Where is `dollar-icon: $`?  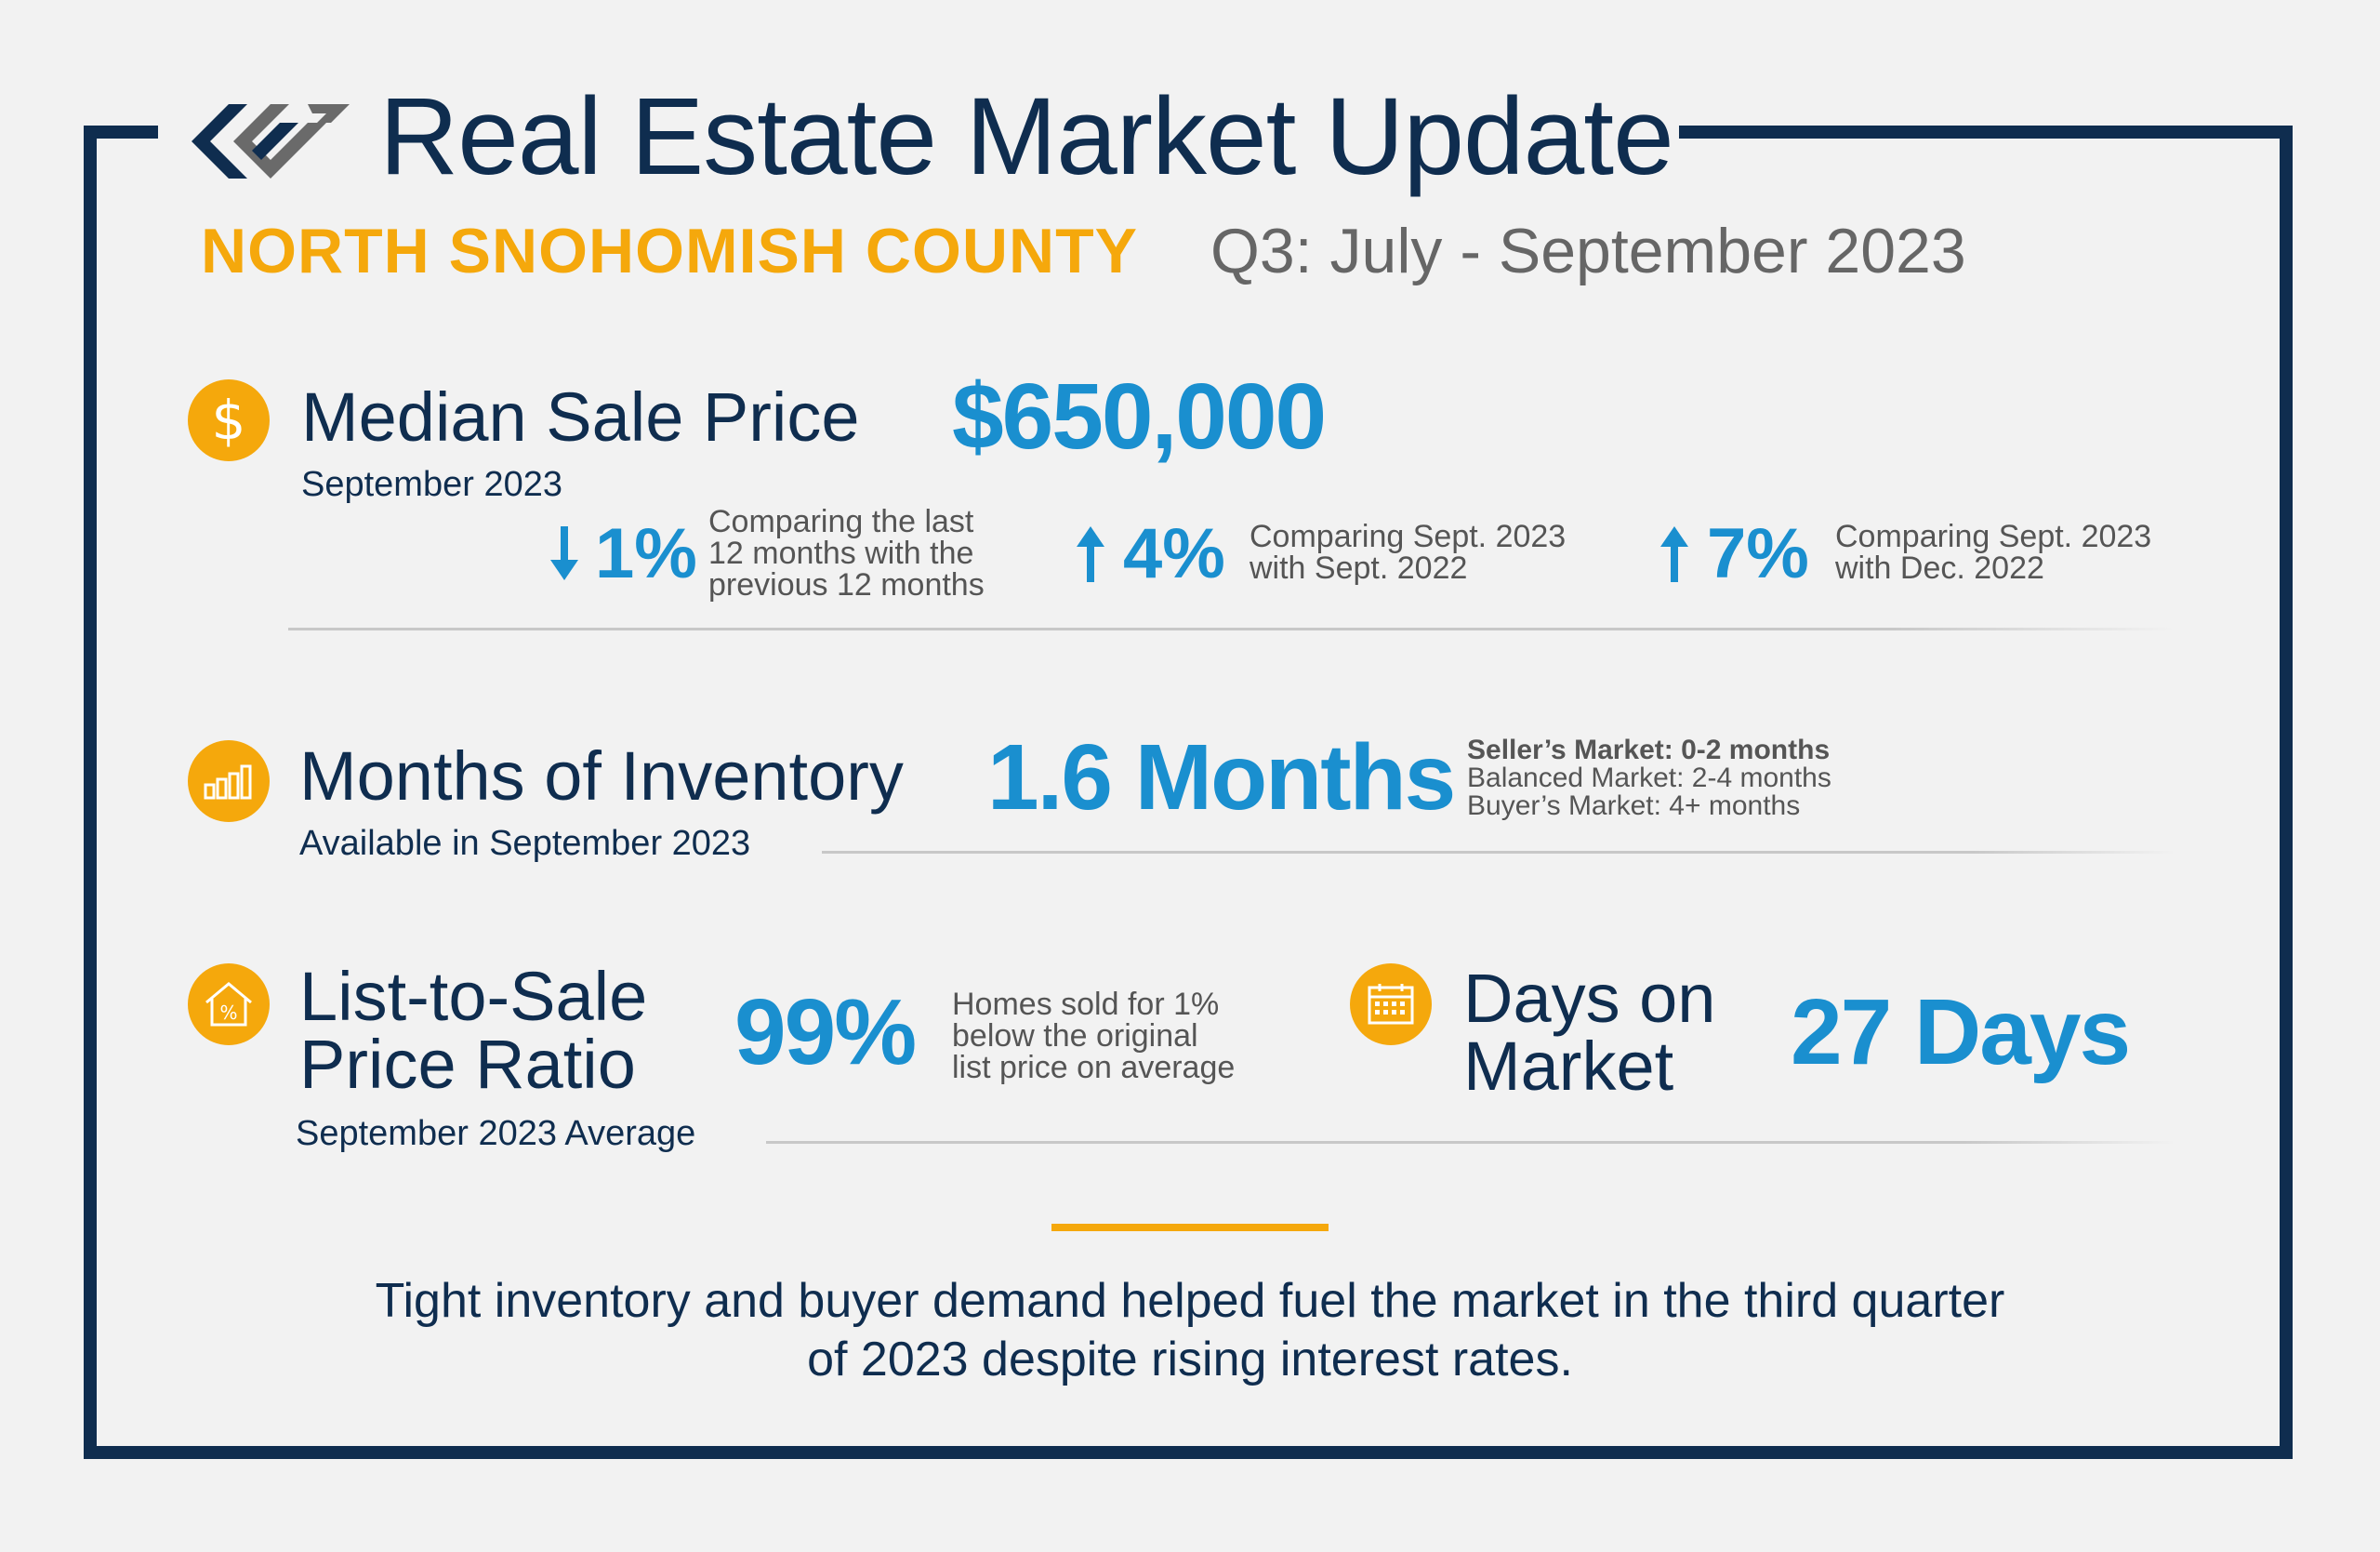 dollar-icon: $ is located at coordinates (229, 420).